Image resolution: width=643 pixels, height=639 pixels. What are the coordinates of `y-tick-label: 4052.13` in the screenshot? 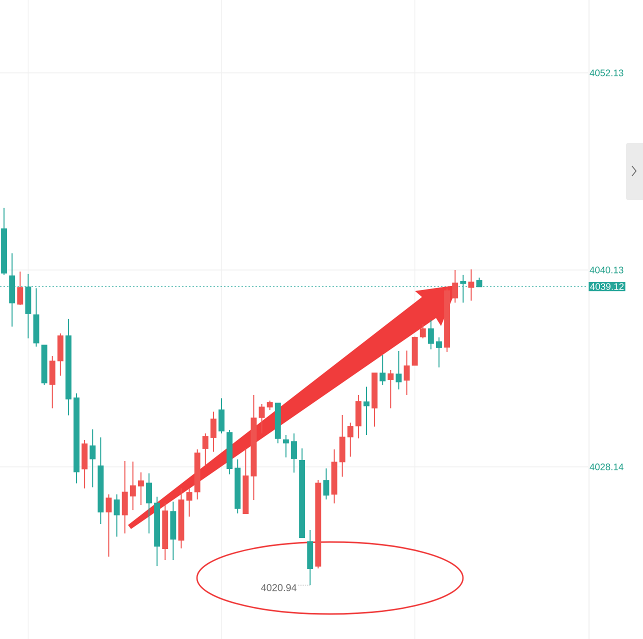 It's located at (607, 73).